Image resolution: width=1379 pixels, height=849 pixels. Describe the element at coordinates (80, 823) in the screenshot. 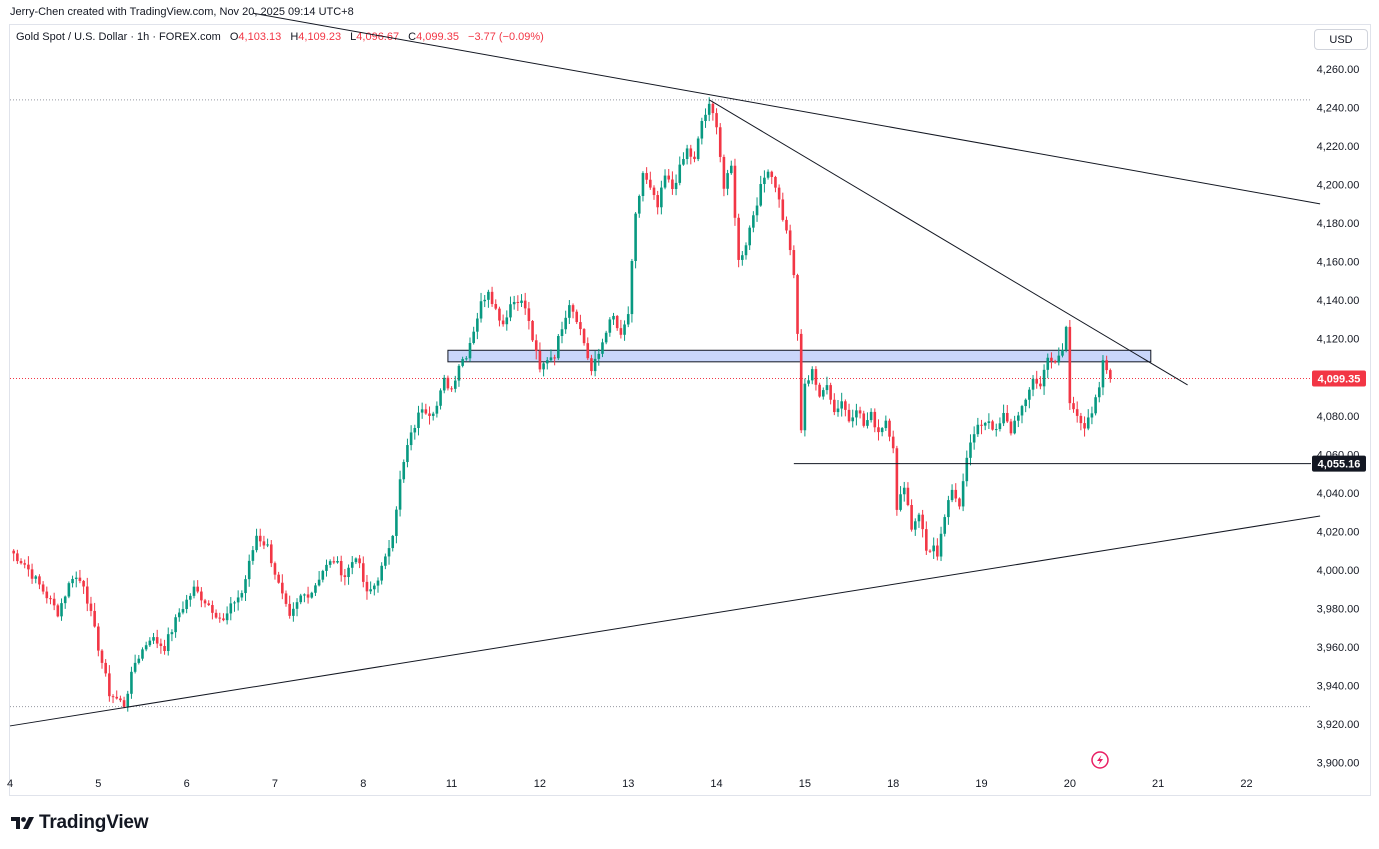

I see `tradingview-logo: TradingView` at that location.